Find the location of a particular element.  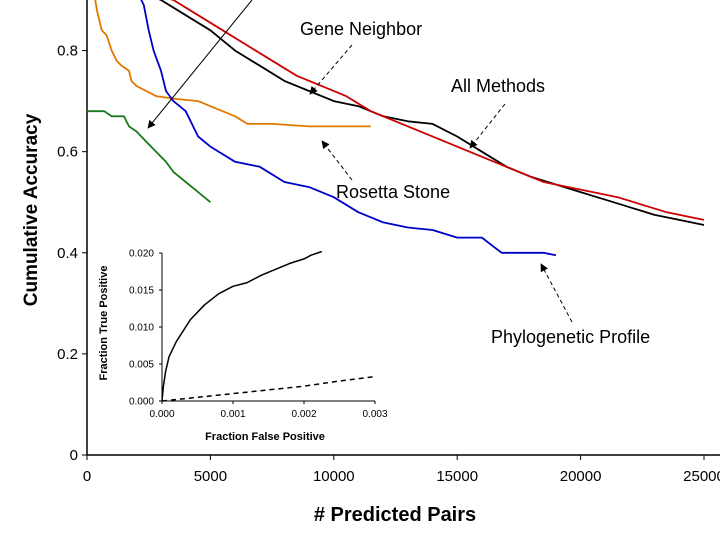

annotation-top-arrow is located at coordinates (200, 64).